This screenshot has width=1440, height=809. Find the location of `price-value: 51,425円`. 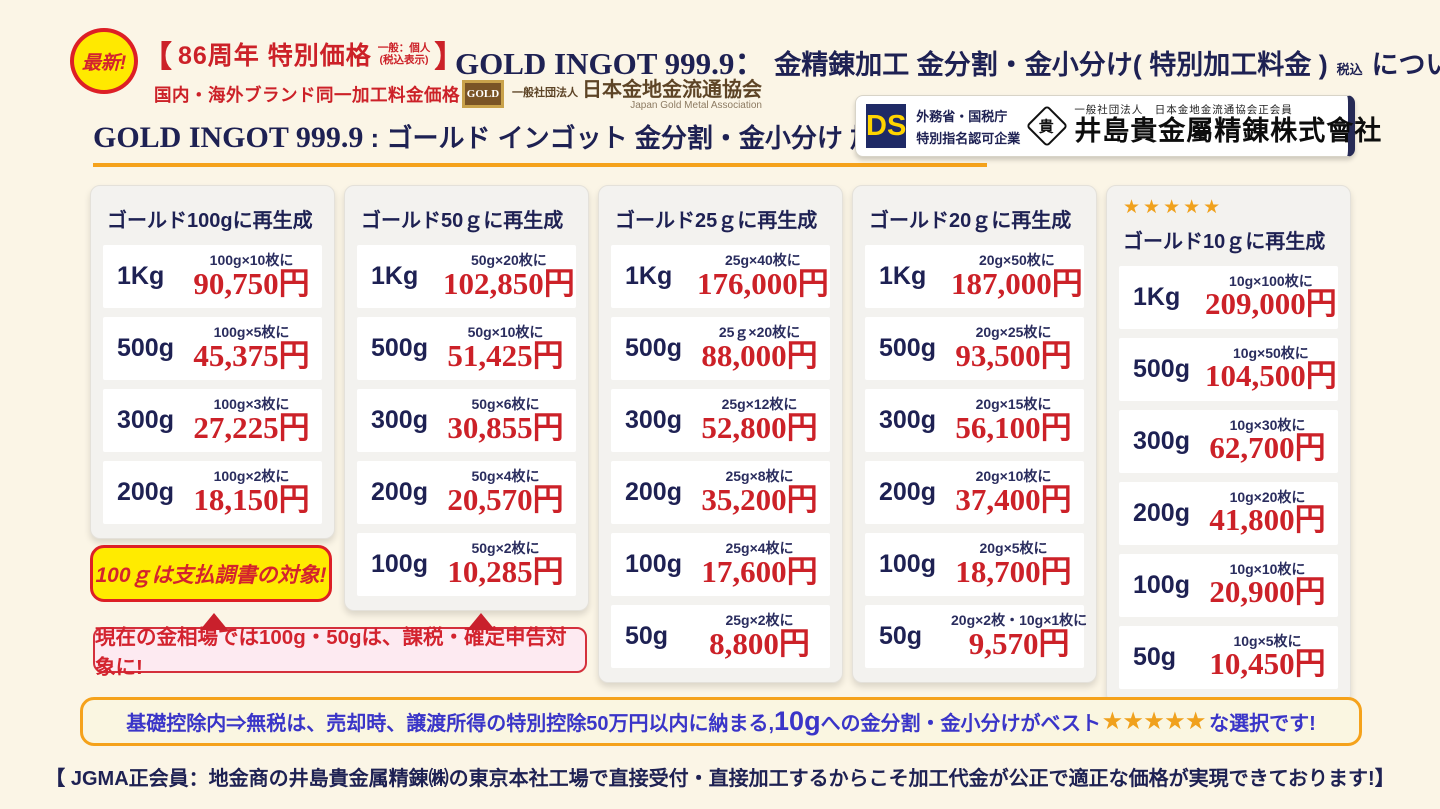

price-value: 51,425円 is located at coordinates (505, 355).